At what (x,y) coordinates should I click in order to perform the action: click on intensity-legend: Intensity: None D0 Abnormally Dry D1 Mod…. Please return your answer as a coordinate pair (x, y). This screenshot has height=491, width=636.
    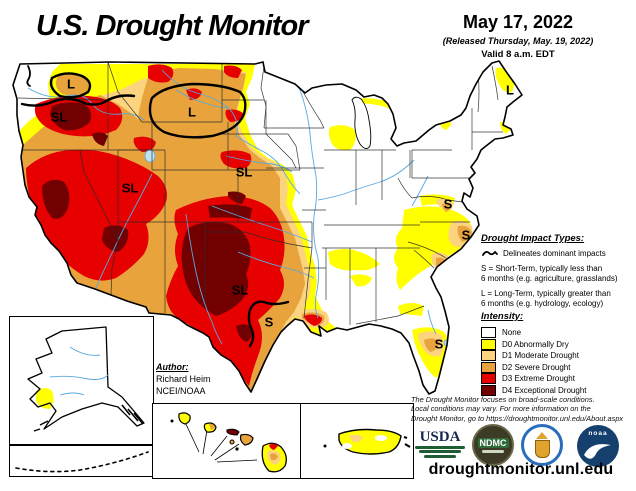
    Looking at the image, I should click on (557, 353).